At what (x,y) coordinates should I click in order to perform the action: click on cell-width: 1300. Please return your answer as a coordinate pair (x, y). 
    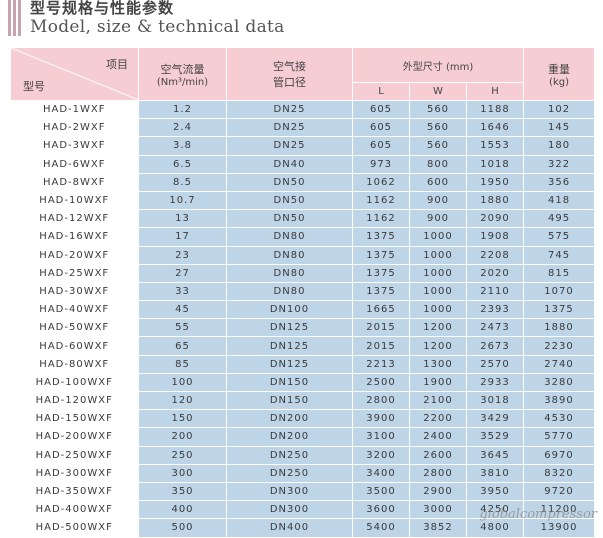
    Looking at the image, I should click on (438, 364).